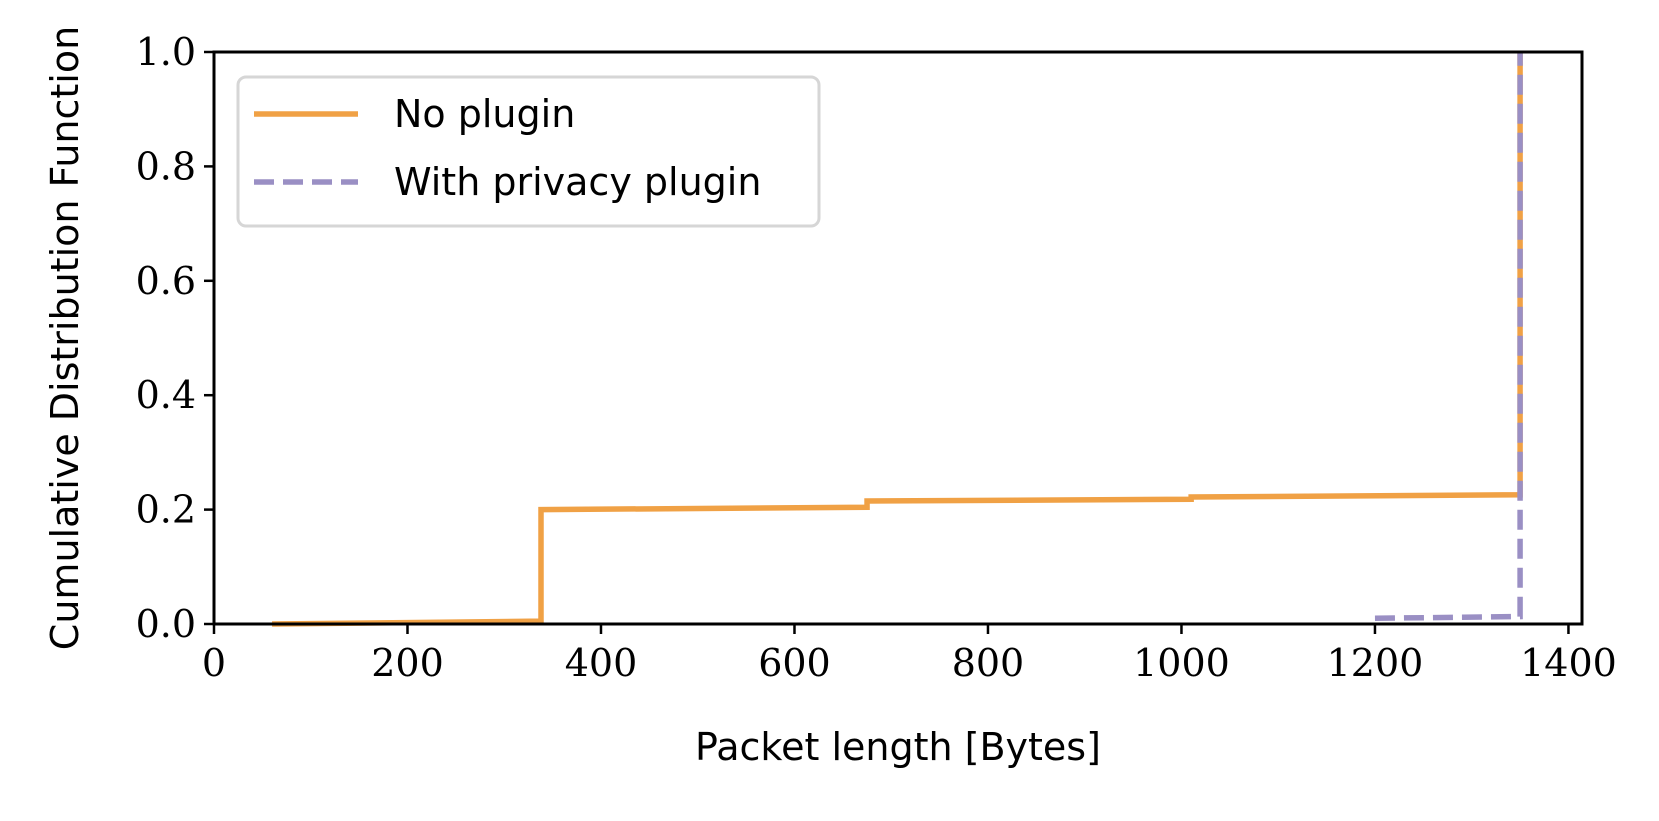 This screenshot has width=1659, height=821. What do you see at coordinates (166, 510) in the screenshot?
I see `y-tick-label: 0.2` at bounding box center [166, 510].